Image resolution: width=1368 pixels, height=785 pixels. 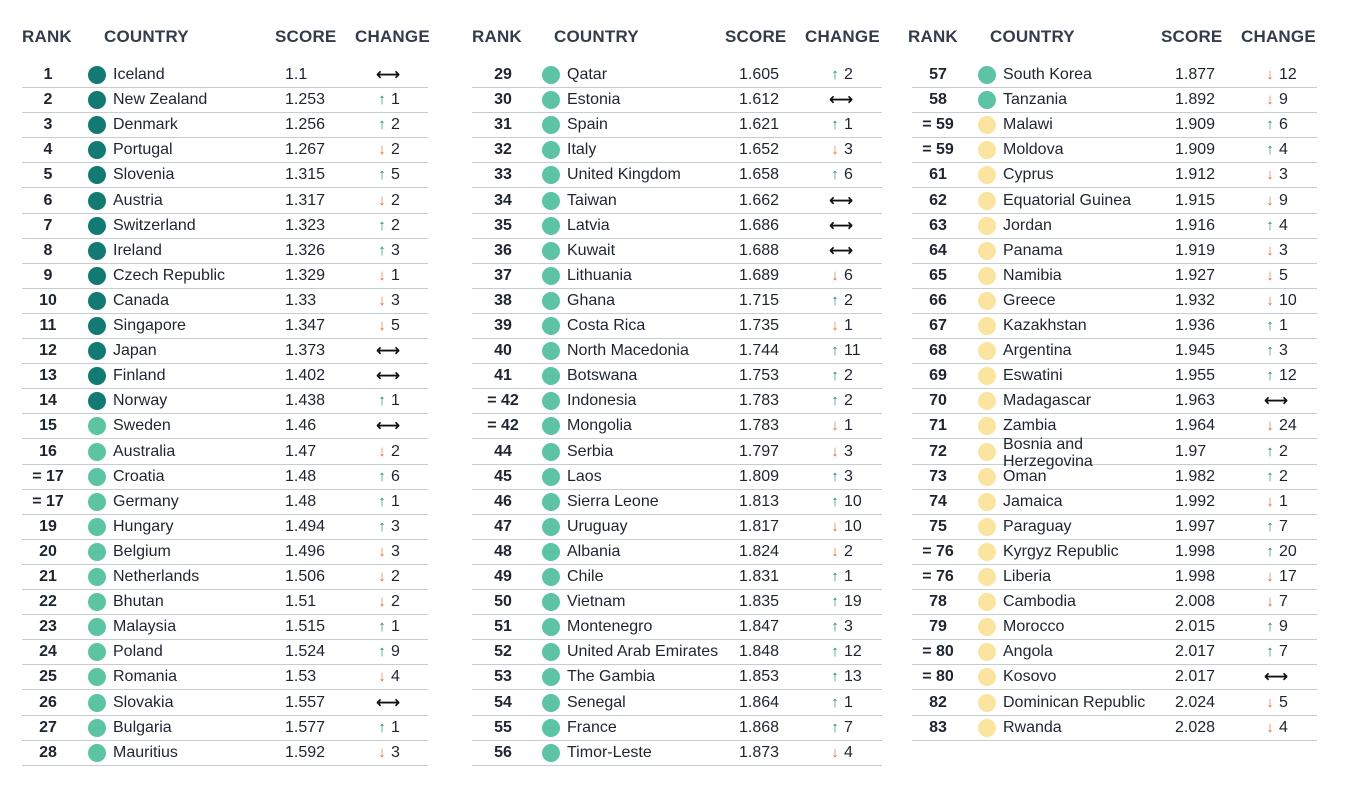 What do you see at coordinates (1114, 126) in the screenshot?
I see `table-row: = 59 Malawi 1.909 ↑ 6` at bounding box center [1114, 126].